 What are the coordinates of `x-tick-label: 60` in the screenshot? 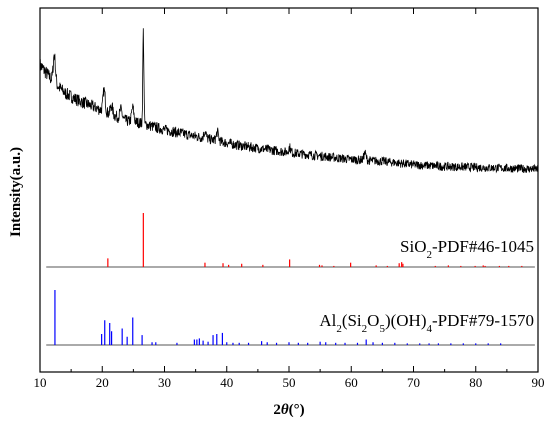 It's located at (351, 382).